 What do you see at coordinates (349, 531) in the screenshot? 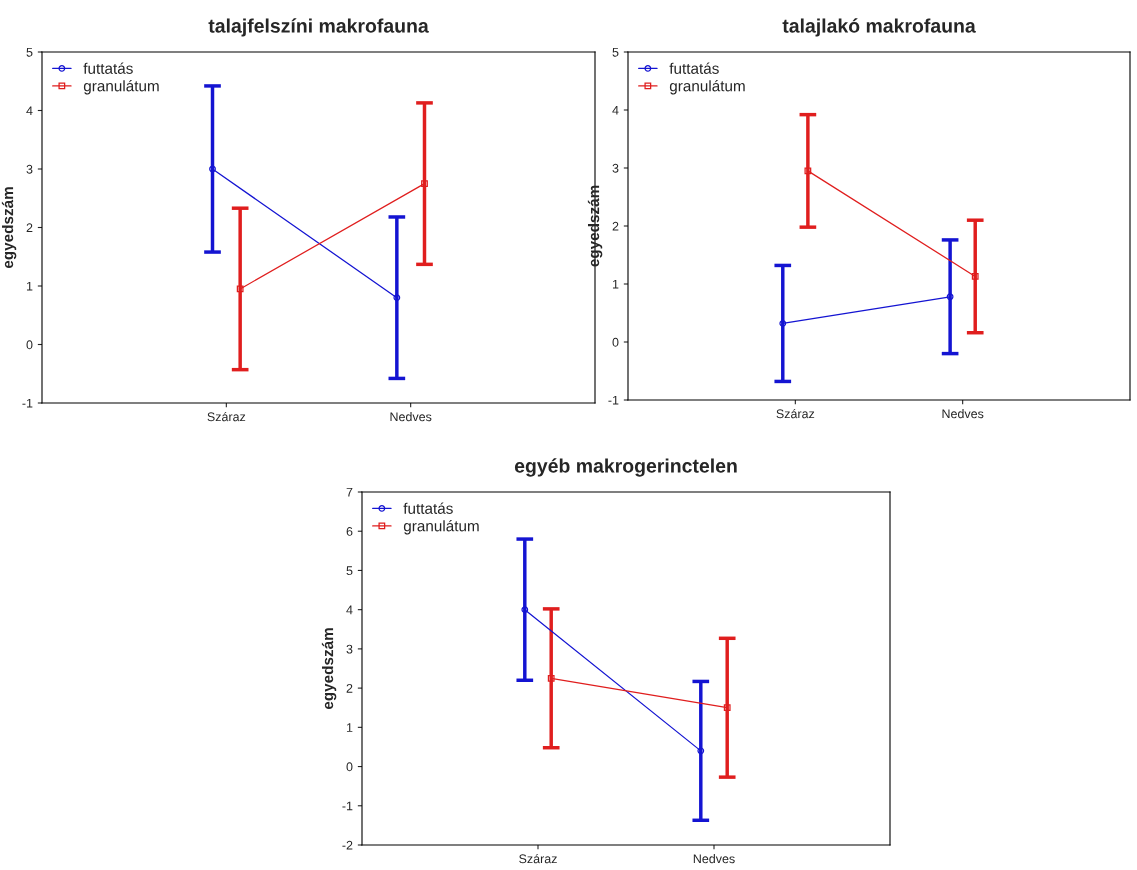
I see `y-tick-label: 6` at bounding box center [349, 531].